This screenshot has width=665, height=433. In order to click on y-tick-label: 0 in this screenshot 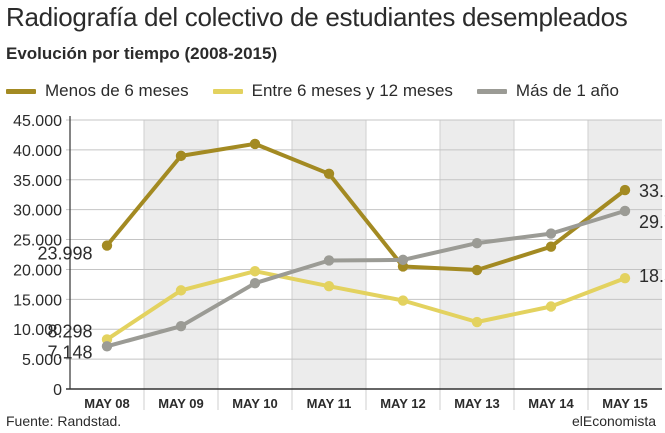, I will do `click(57, 390)`.